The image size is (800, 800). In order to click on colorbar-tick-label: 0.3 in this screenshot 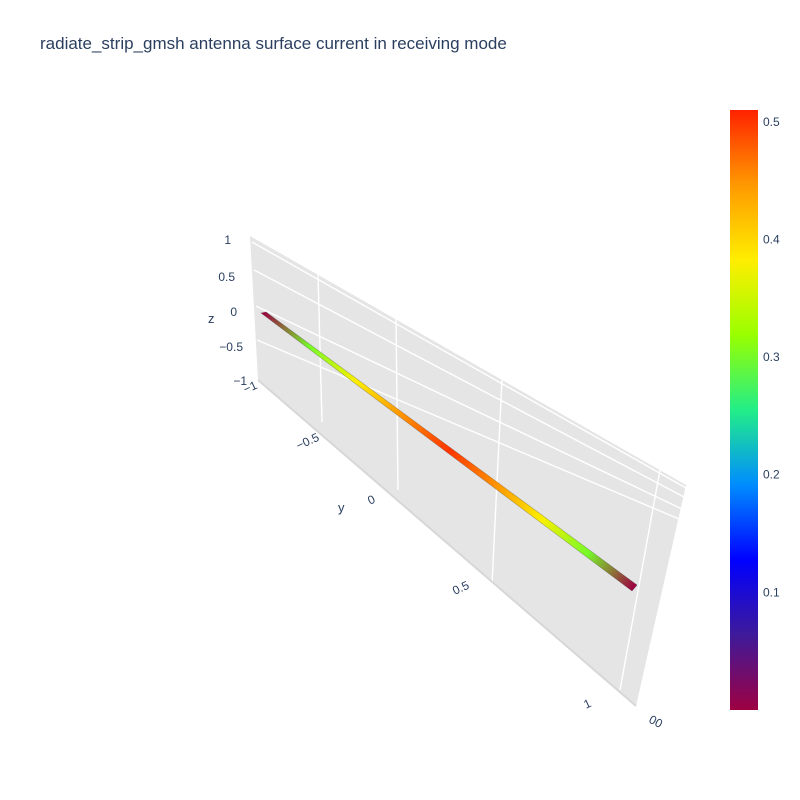, I will do `click(771, 357)`.